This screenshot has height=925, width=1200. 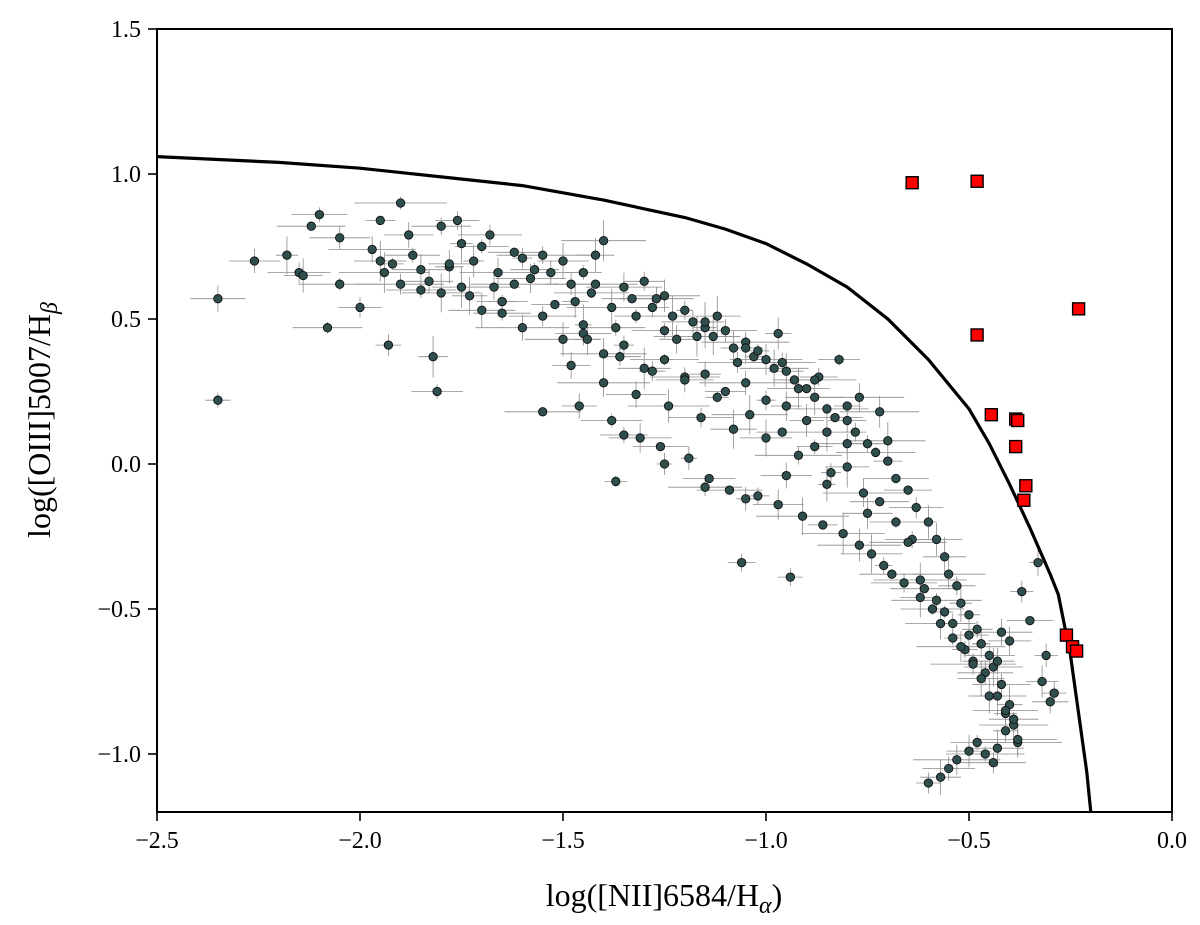 I want to click on x-axis: −2.5 −2.0 −1.5 −1.0 −0.5 0.0, so click(x=661, y=833).